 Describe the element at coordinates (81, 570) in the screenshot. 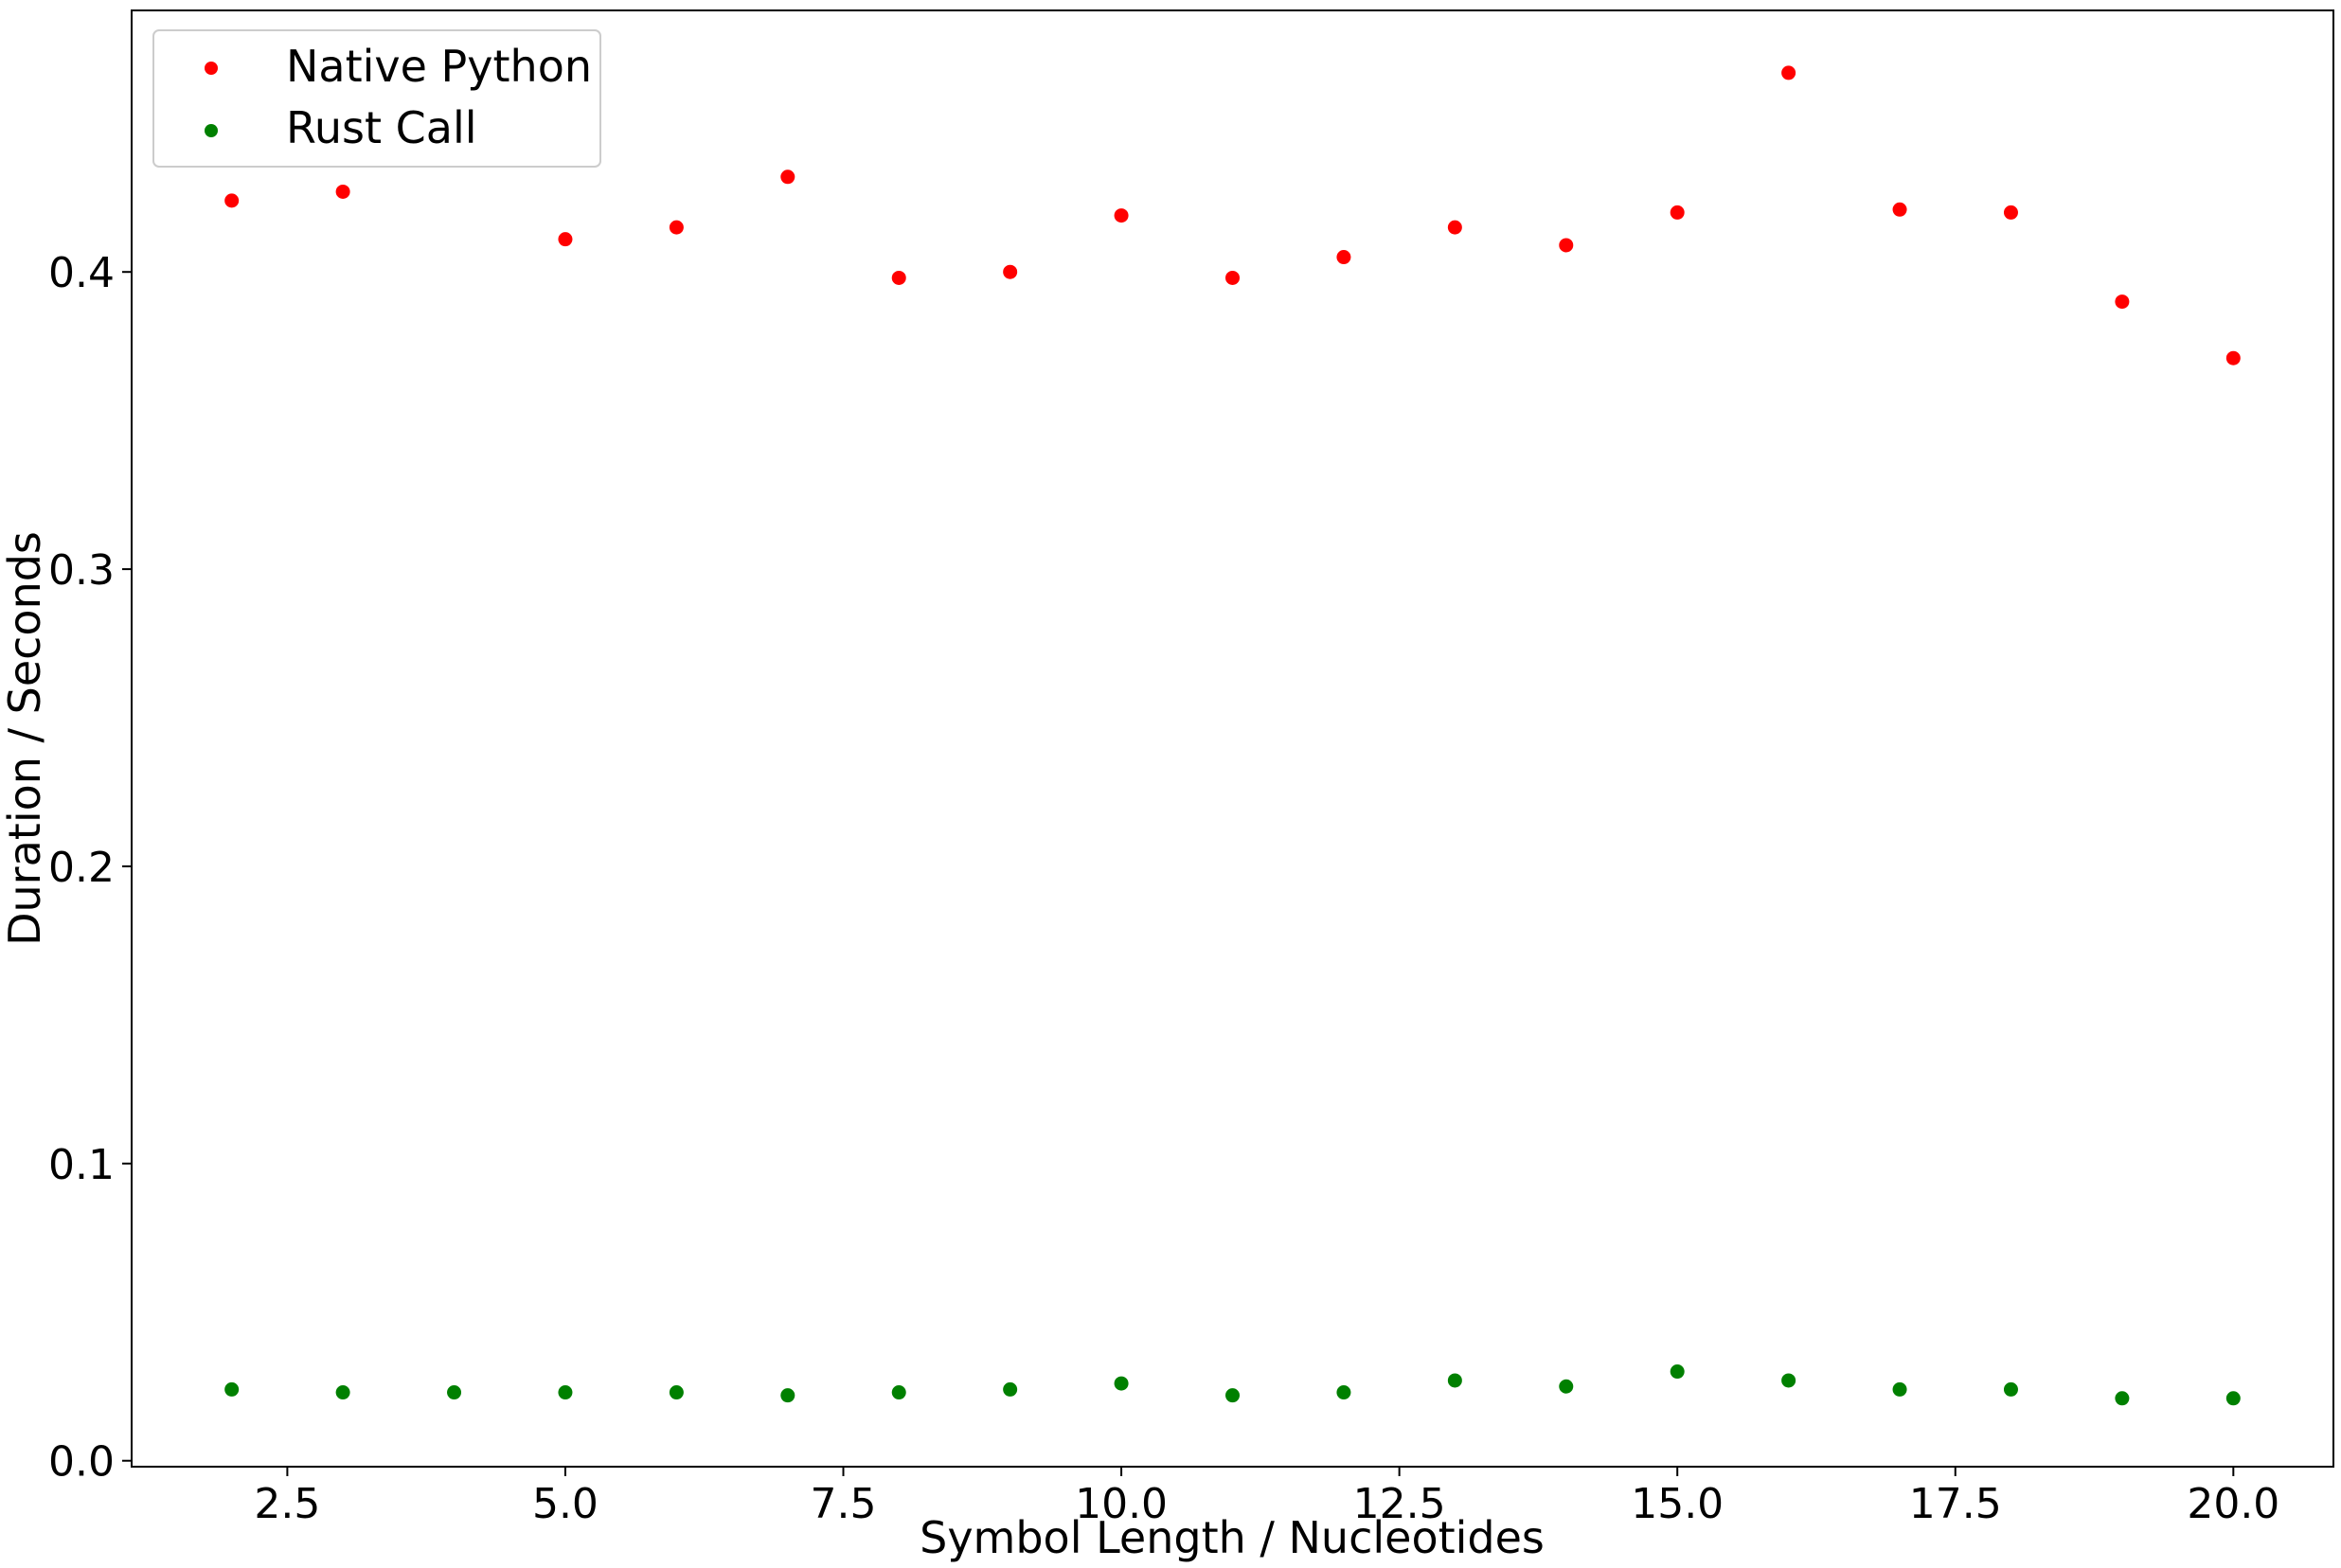

I see `y-tick-label: 0.3` at that location.